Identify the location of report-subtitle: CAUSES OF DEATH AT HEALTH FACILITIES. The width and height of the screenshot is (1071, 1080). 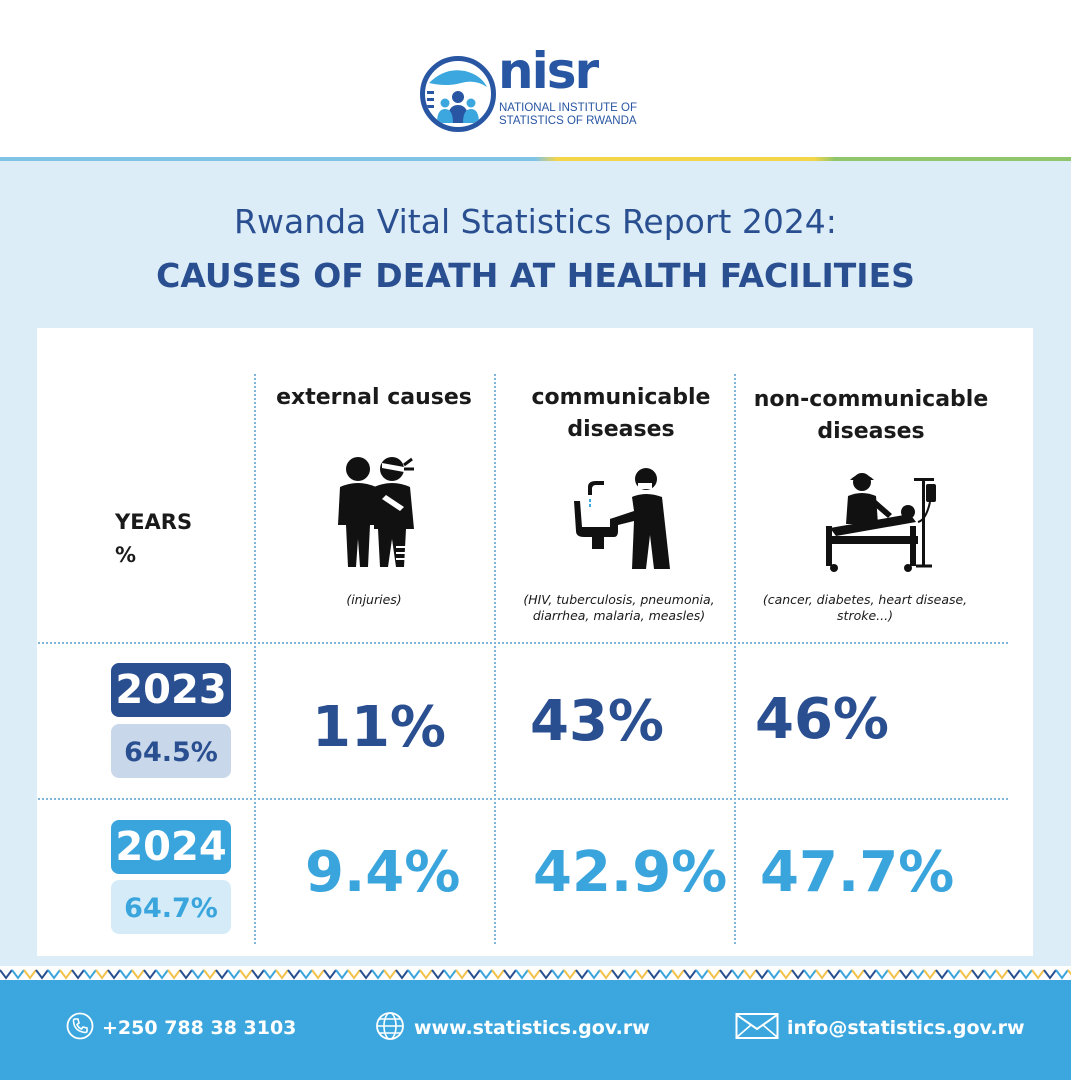
(535, 275).